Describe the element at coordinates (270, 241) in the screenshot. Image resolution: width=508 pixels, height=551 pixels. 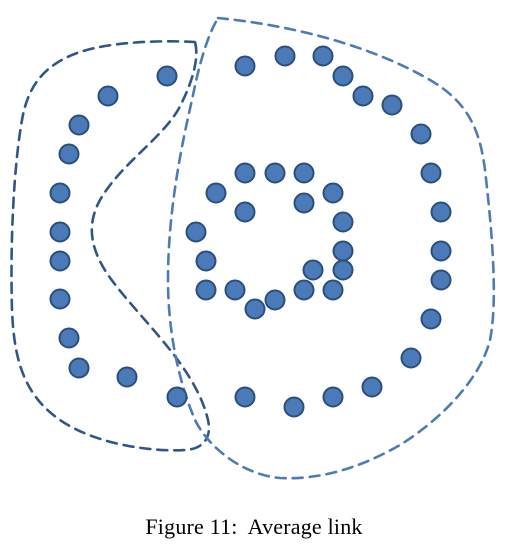
I see `inner-ring-points` at that location.